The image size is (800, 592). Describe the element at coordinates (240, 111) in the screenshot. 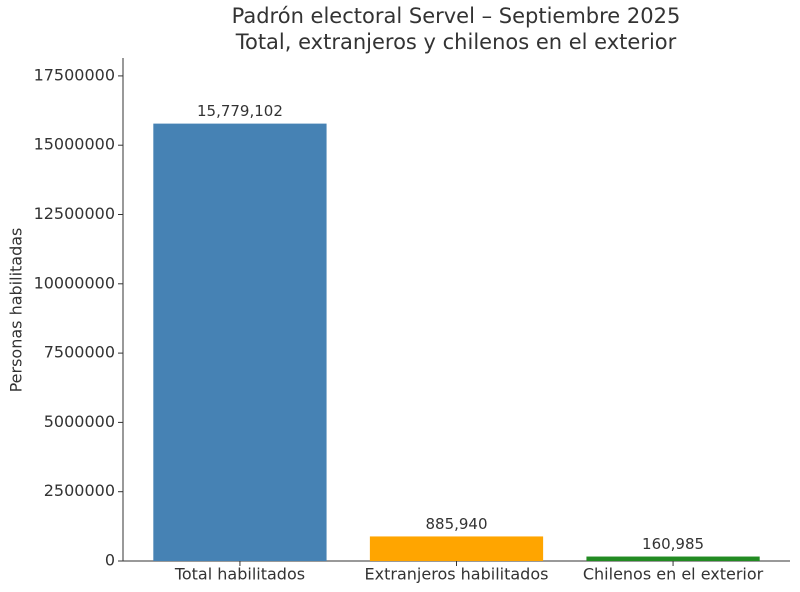

I see `value-label: 15,779,102` at that location.